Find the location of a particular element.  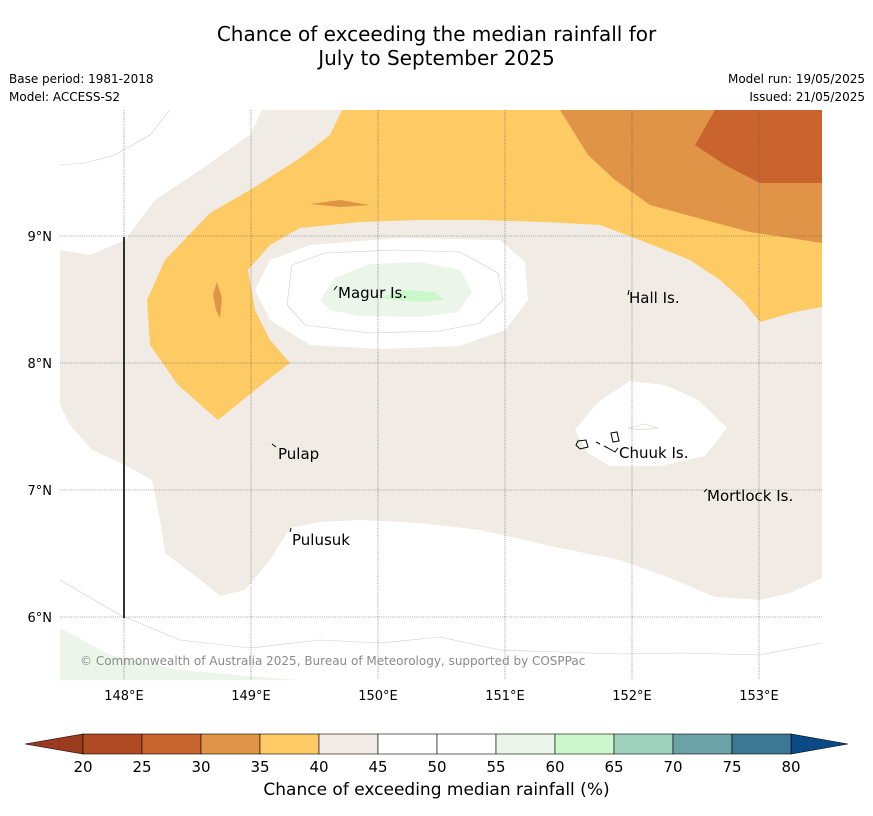

lat-tick-label: 6°N is located at coordinates (40, 618).